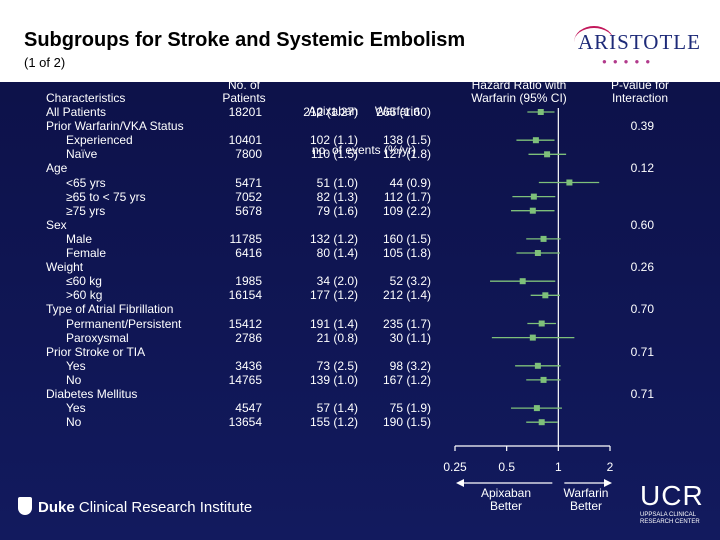  What do you see at coordinates (410, 408) in the screenshot?
I see `row-warfarin: 75 (1.9)` at bounding box center [410, 408].